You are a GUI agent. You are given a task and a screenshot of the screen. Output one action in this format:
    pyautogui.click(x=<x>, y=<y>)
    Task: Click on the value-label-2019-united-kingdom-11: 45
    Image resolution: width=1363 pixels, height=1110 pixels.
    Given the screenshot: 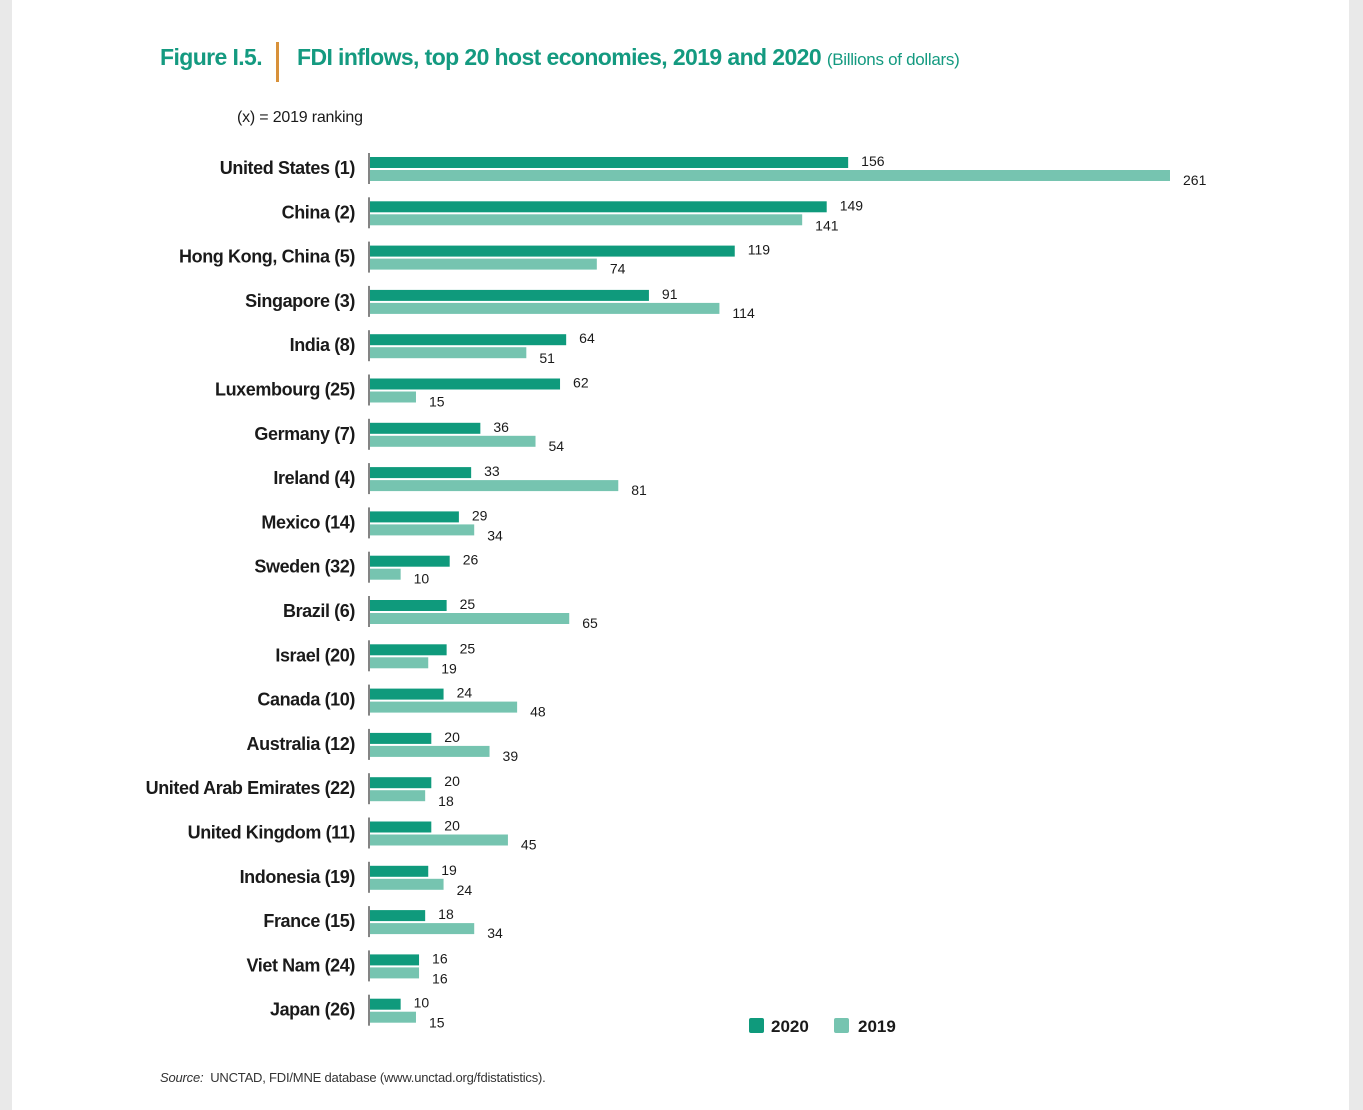 What is the action you would take?
    pyautogui.click(x=529, y=845)
    